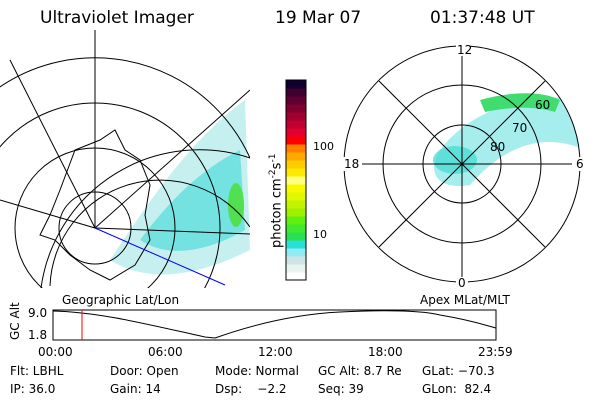 The image size is (600, 400). Describe the element at coordinates (257, 371) in the screenshot. I see `mode-info: Mode: Normal` at that location.